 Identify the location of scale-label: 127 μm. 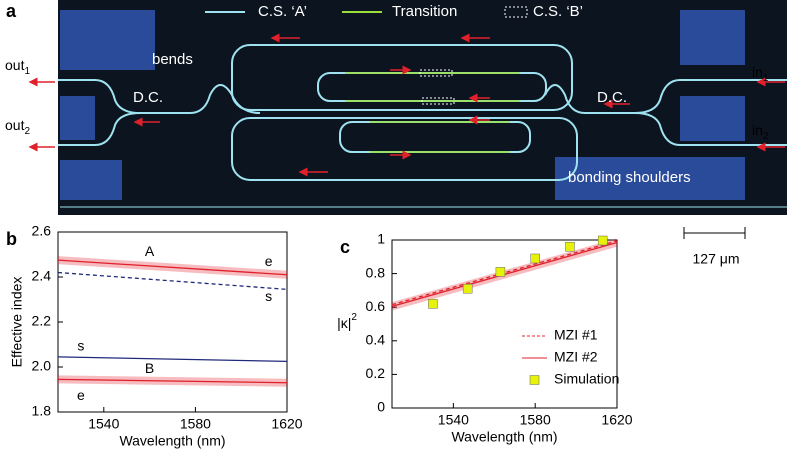
(716, 259).